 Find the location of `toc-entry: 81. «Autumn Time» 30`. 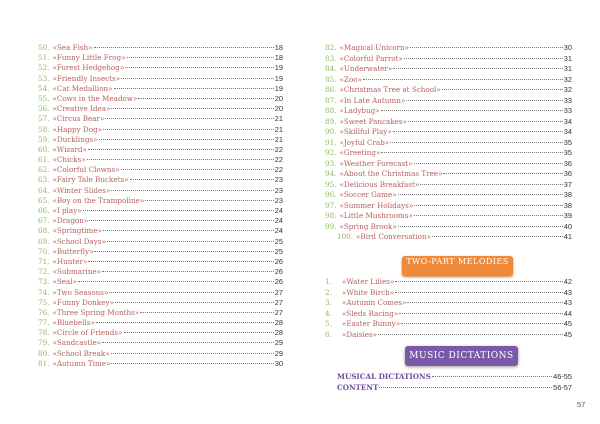

toc-entry: 81. «Autumn Time» 30 is located at coordinates (160, 364).